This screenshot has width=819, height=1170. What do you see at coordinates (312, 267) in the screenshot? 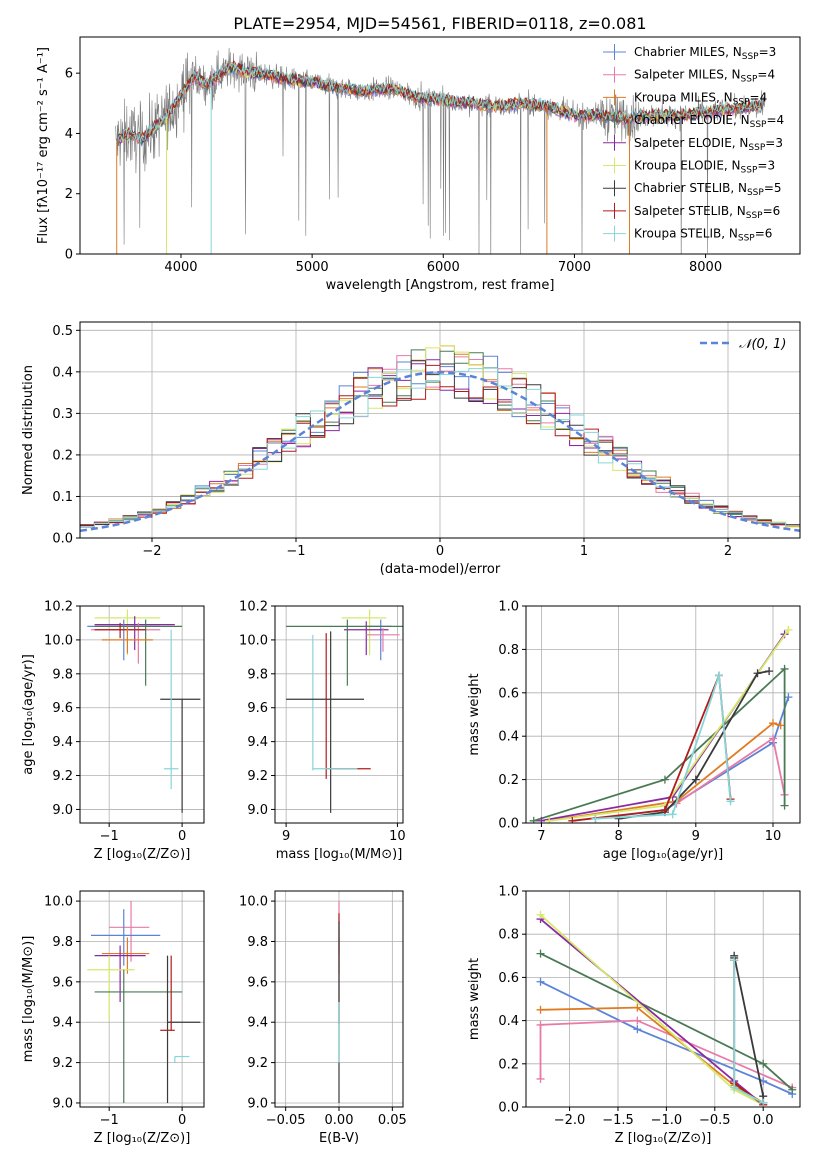
I see `x-tick-label: 5000` at bounding box center [312, 267].